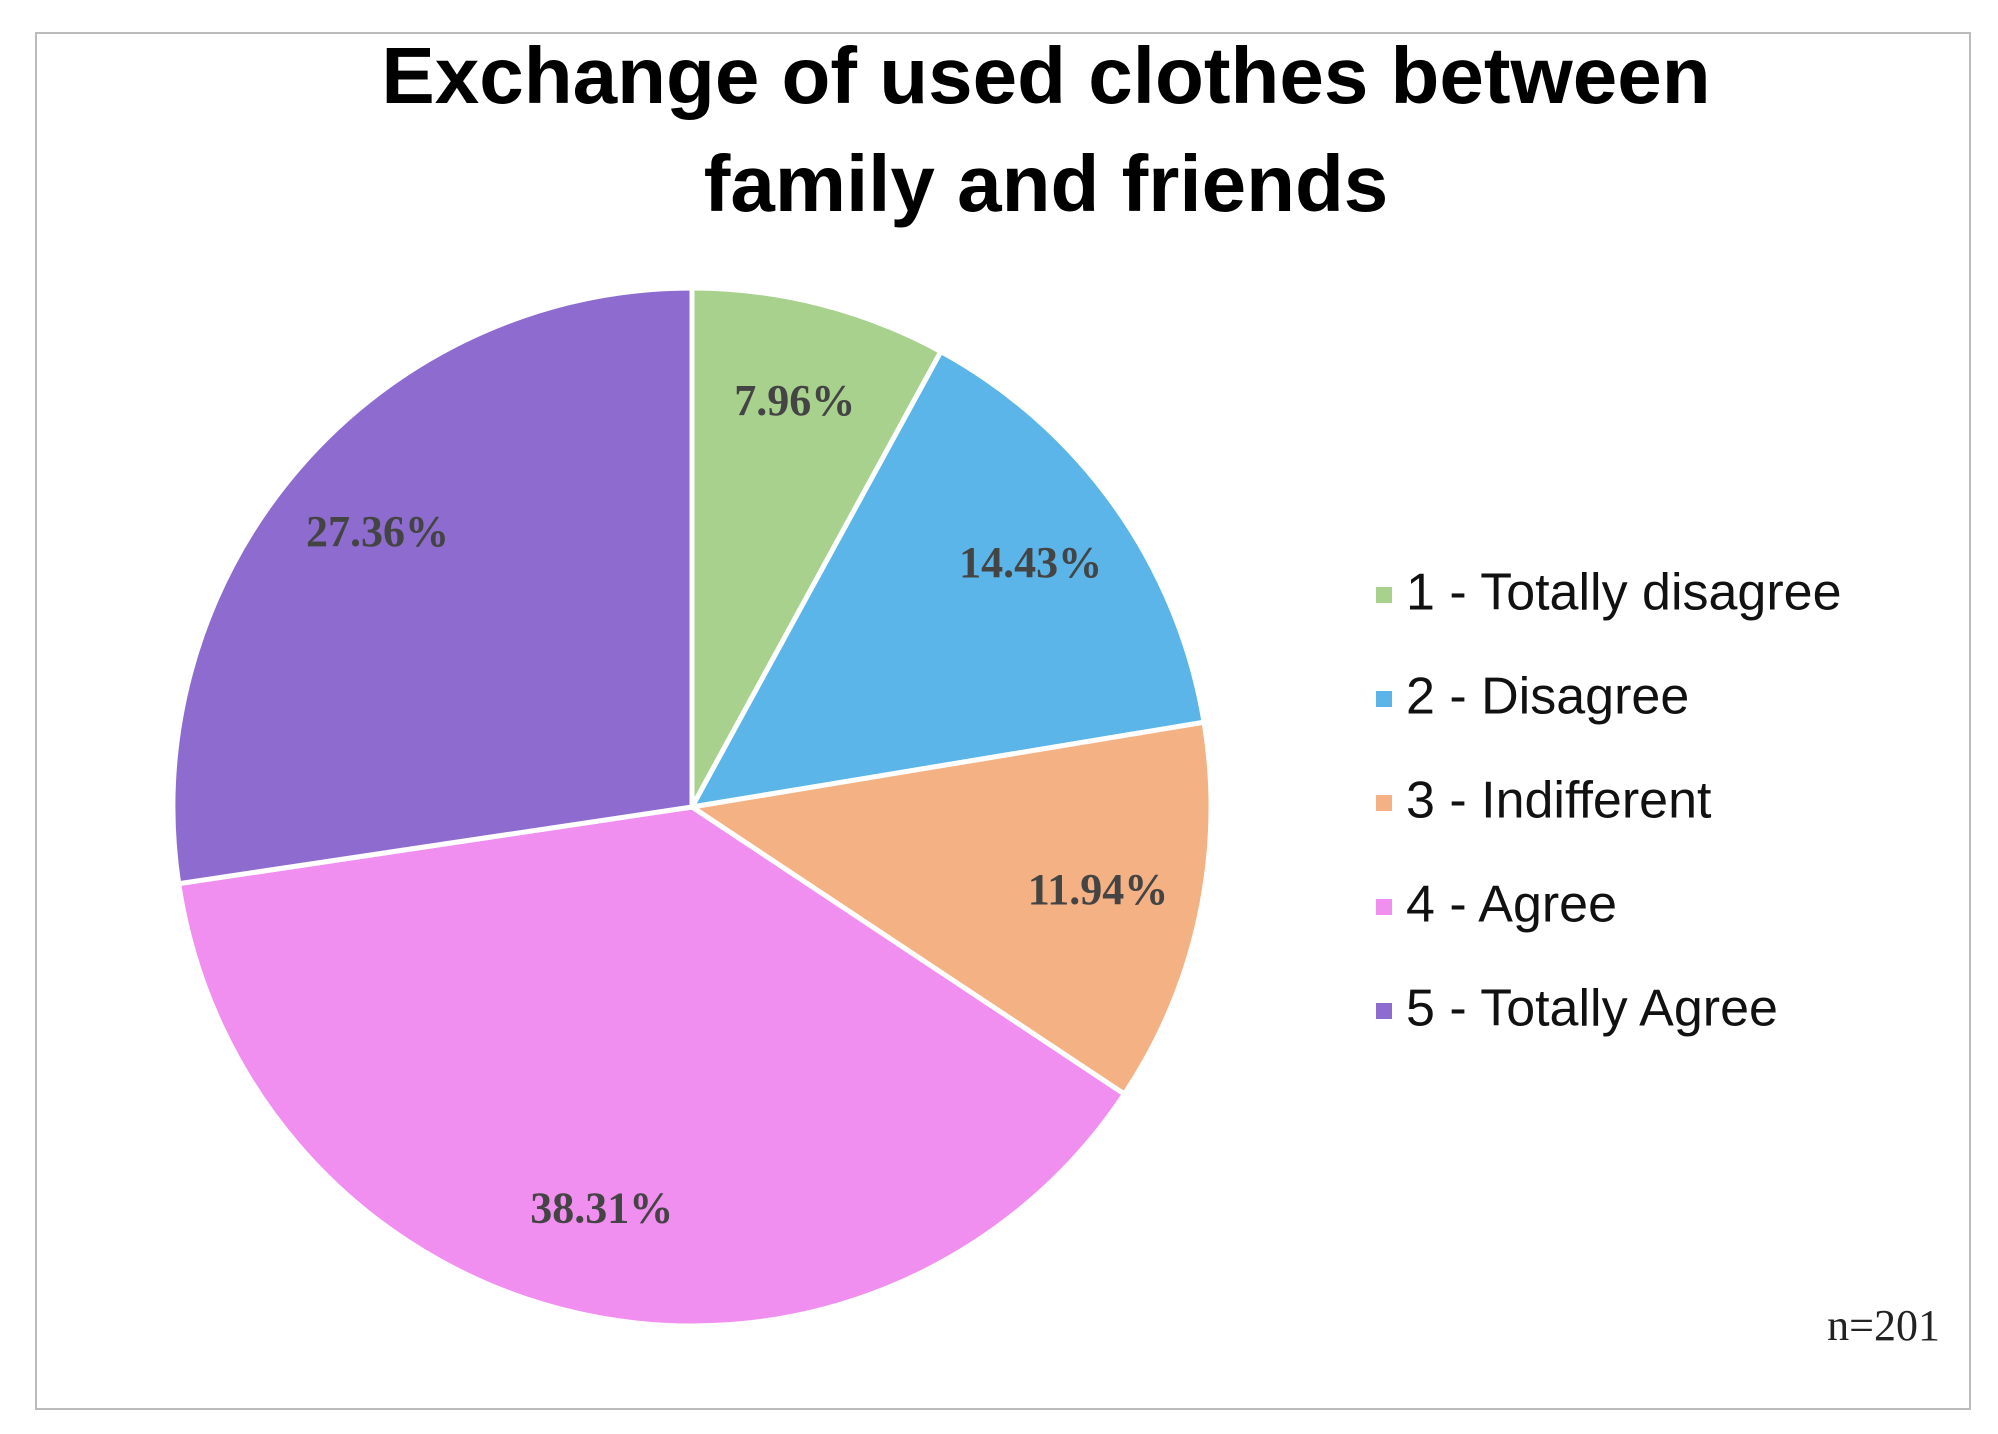  I want to click on legend-label: 5 - Totally Agree, so click(1592, 1009).